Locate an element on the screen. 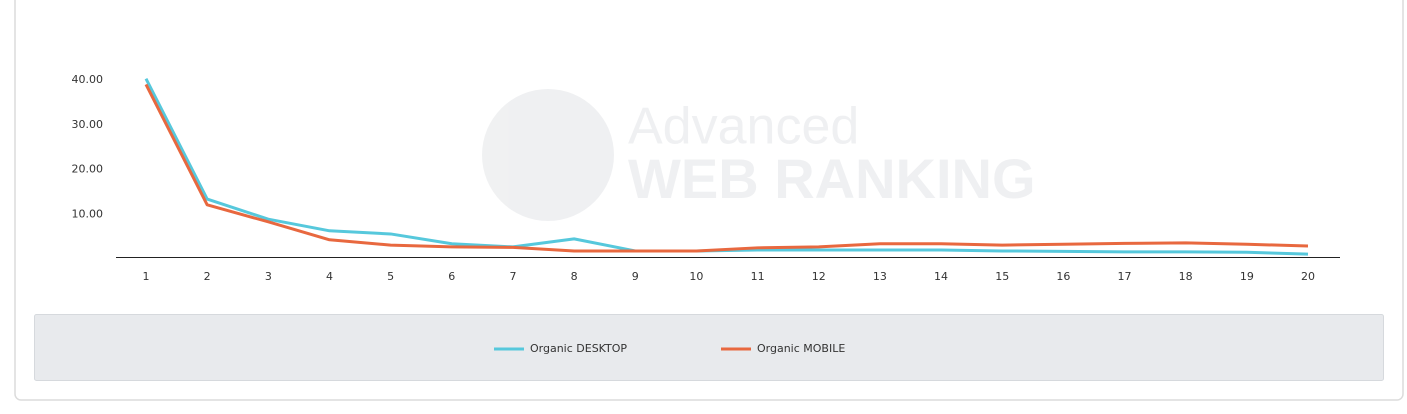 This screenshot has width=1407, height=414. legend-label: Organic DESKTOP is located at coordinates (578, 348).